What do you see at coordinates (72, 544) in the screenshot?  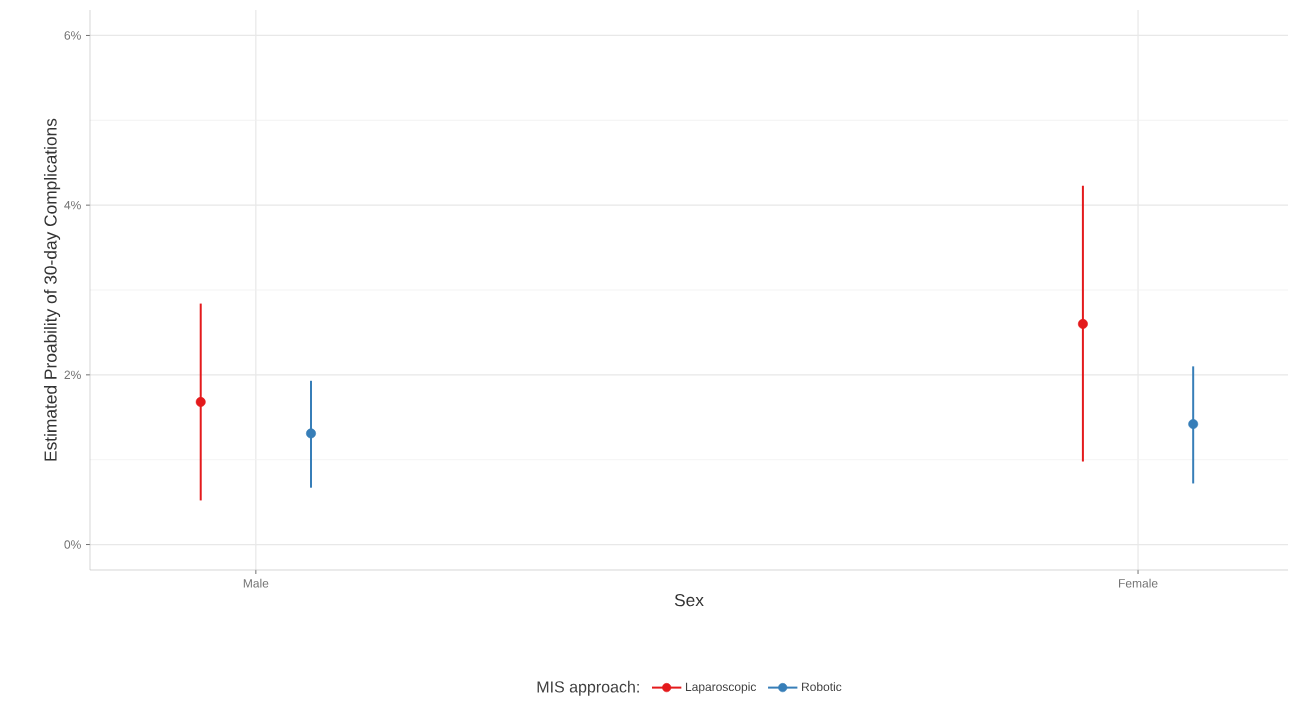 I see `y-tick-label: 0%` at bounding box center [72, 544].